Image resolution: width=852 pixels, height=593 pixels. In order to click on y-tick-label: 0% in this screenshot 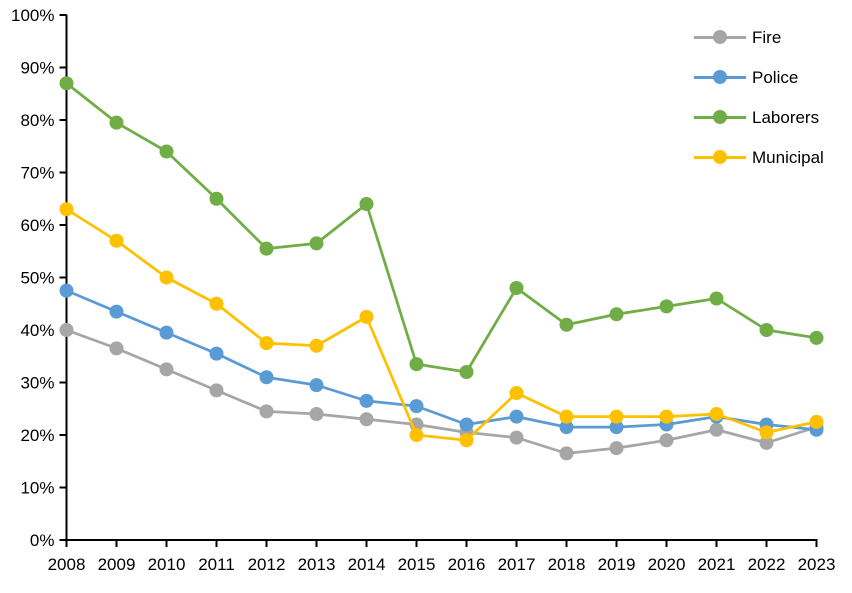, I will do `click(42, 540)`.